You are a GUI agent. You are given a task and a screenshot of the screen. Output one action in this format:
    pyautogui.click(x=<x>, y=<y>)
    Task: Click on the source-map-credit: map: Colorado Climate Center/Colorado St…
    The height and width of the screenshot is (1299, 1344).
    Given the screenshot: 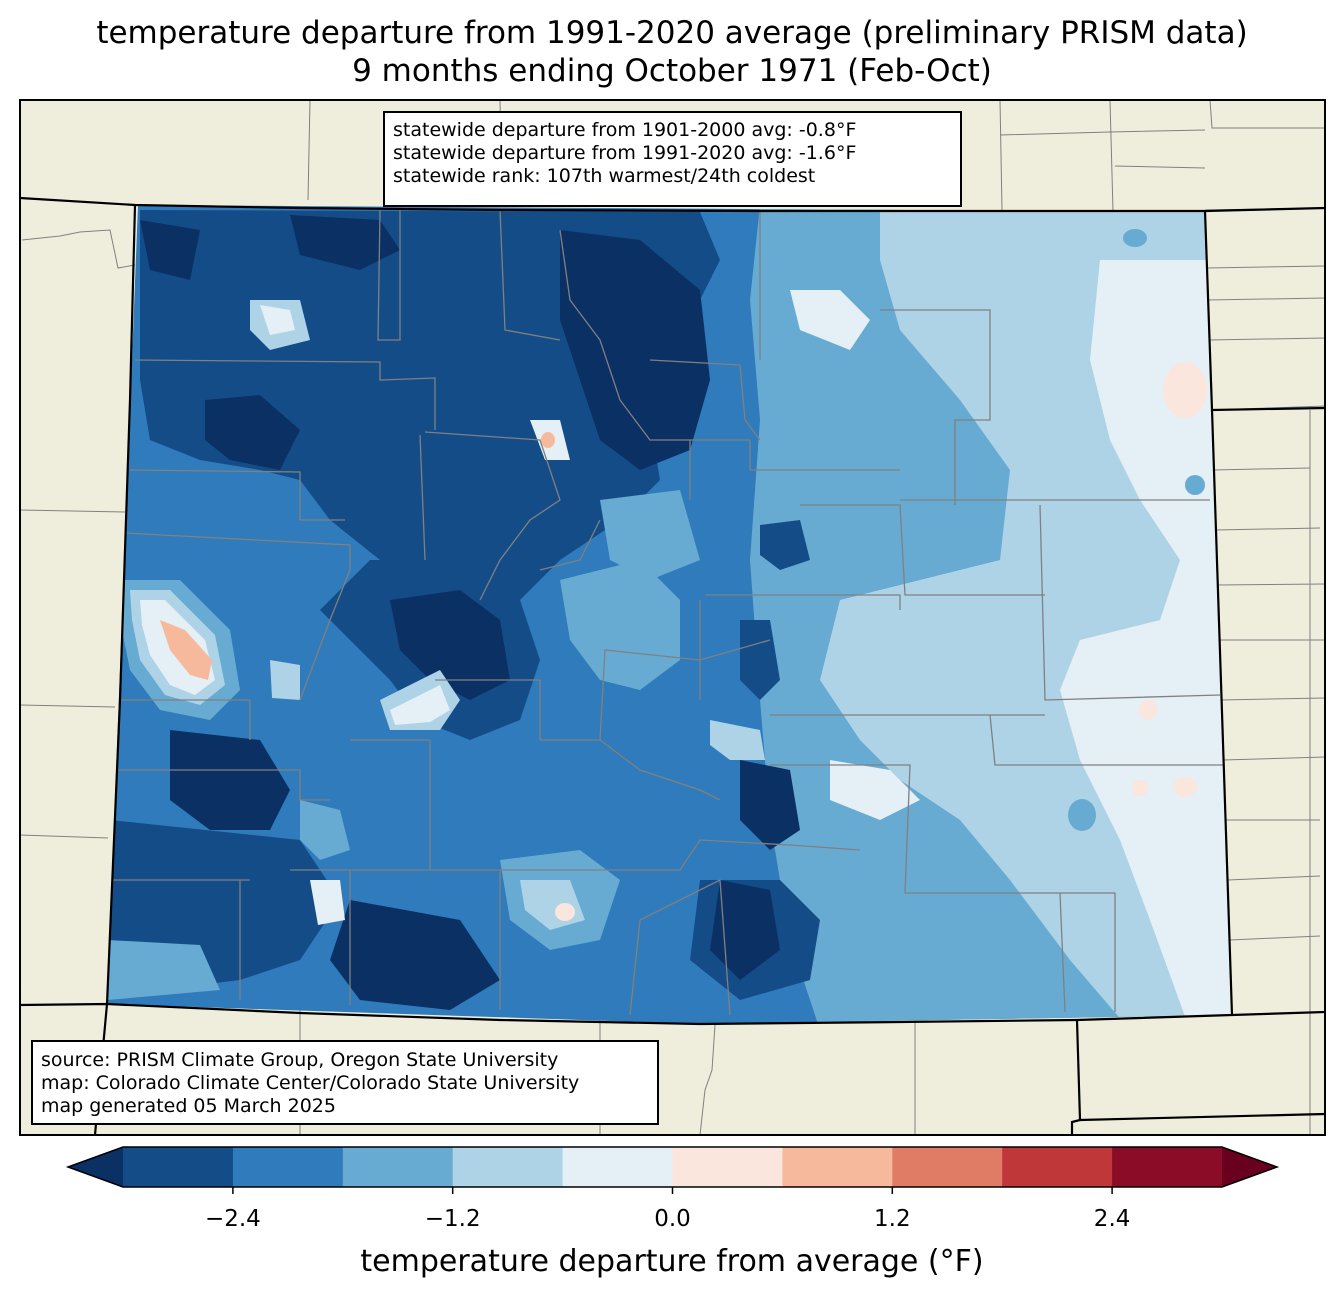 What is the action you would take?
    pyautogui.click(x=310, y=1083)
    